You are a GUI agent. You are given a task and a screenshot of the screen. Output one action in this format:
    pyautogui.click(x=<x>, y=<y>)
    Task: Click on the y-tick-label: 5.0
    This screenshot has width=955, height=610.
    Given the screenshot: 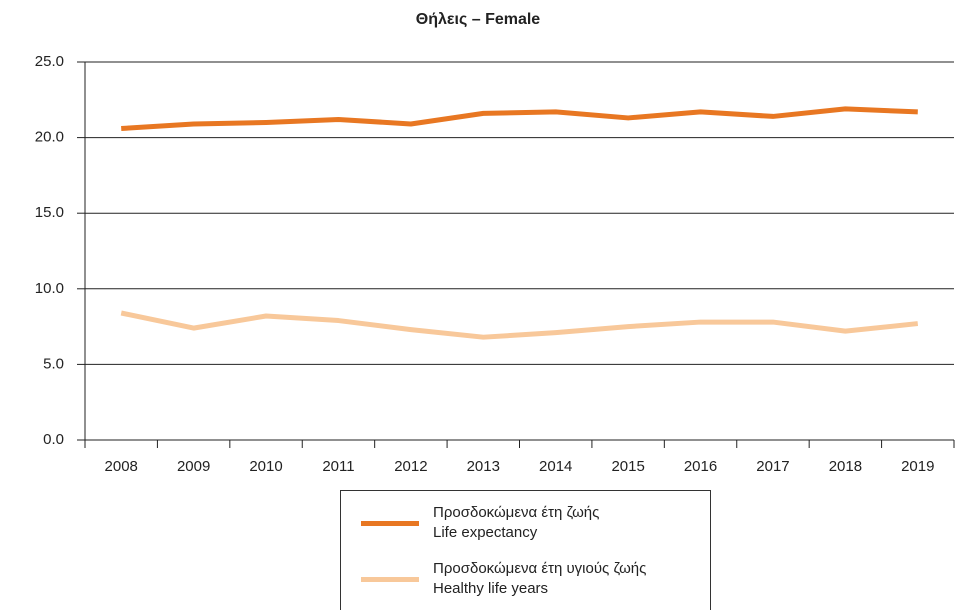 What is the action you would take?
    pyautogui.click(x=53, y=363)
    